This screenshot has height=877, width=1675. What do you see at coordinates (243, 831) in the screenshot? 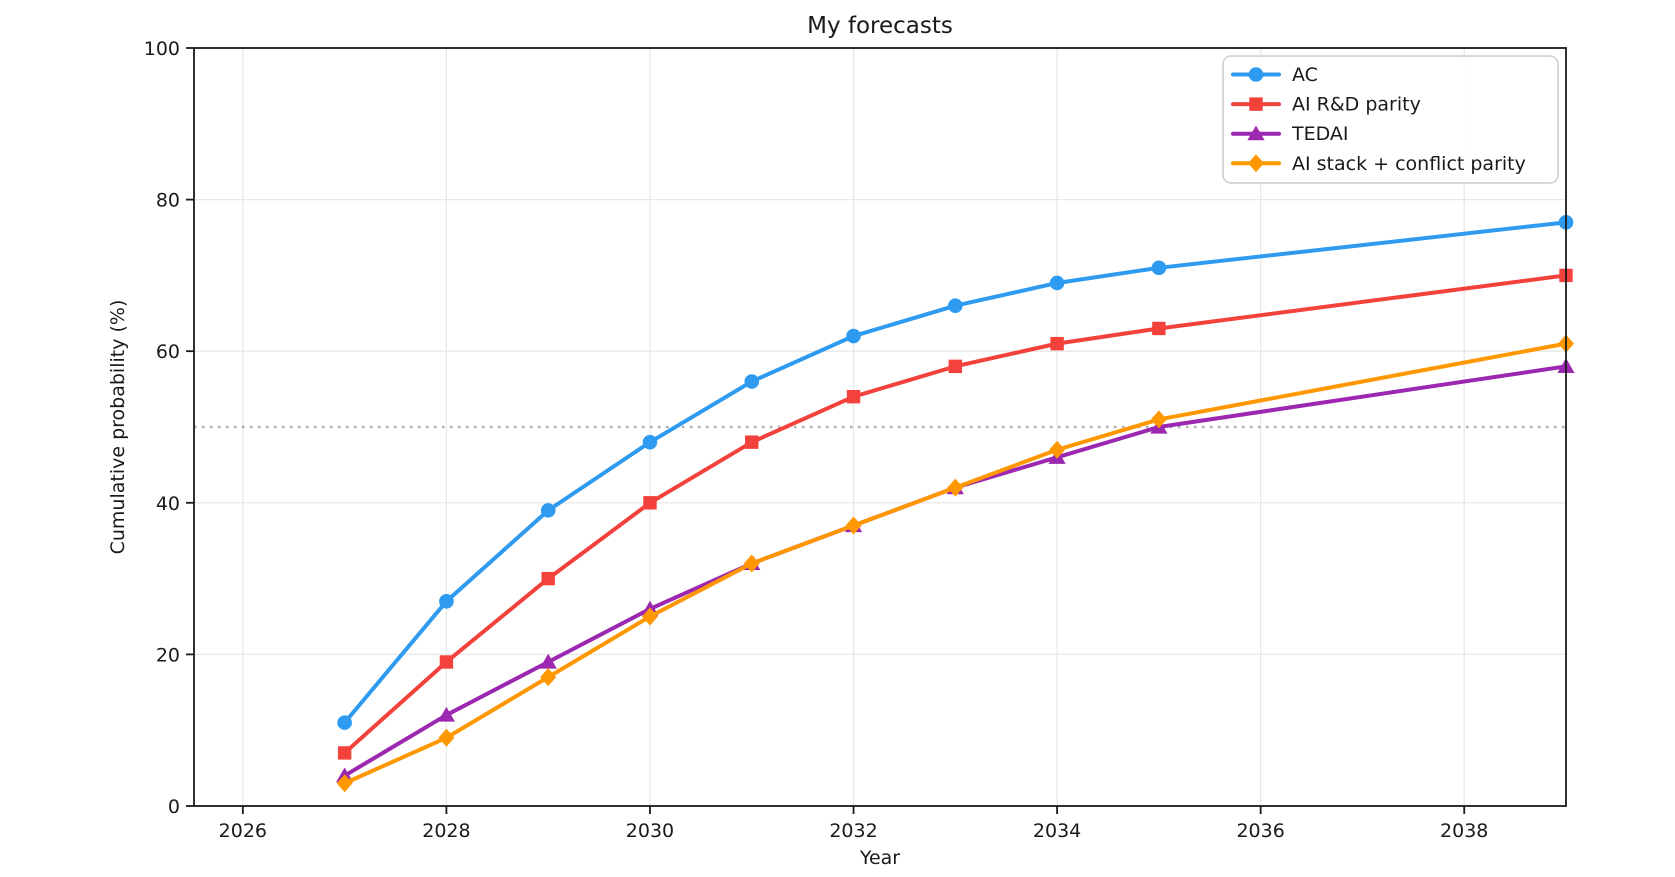
I see `x-tick-label-2026: 2026` at bounding box center [243, 831].